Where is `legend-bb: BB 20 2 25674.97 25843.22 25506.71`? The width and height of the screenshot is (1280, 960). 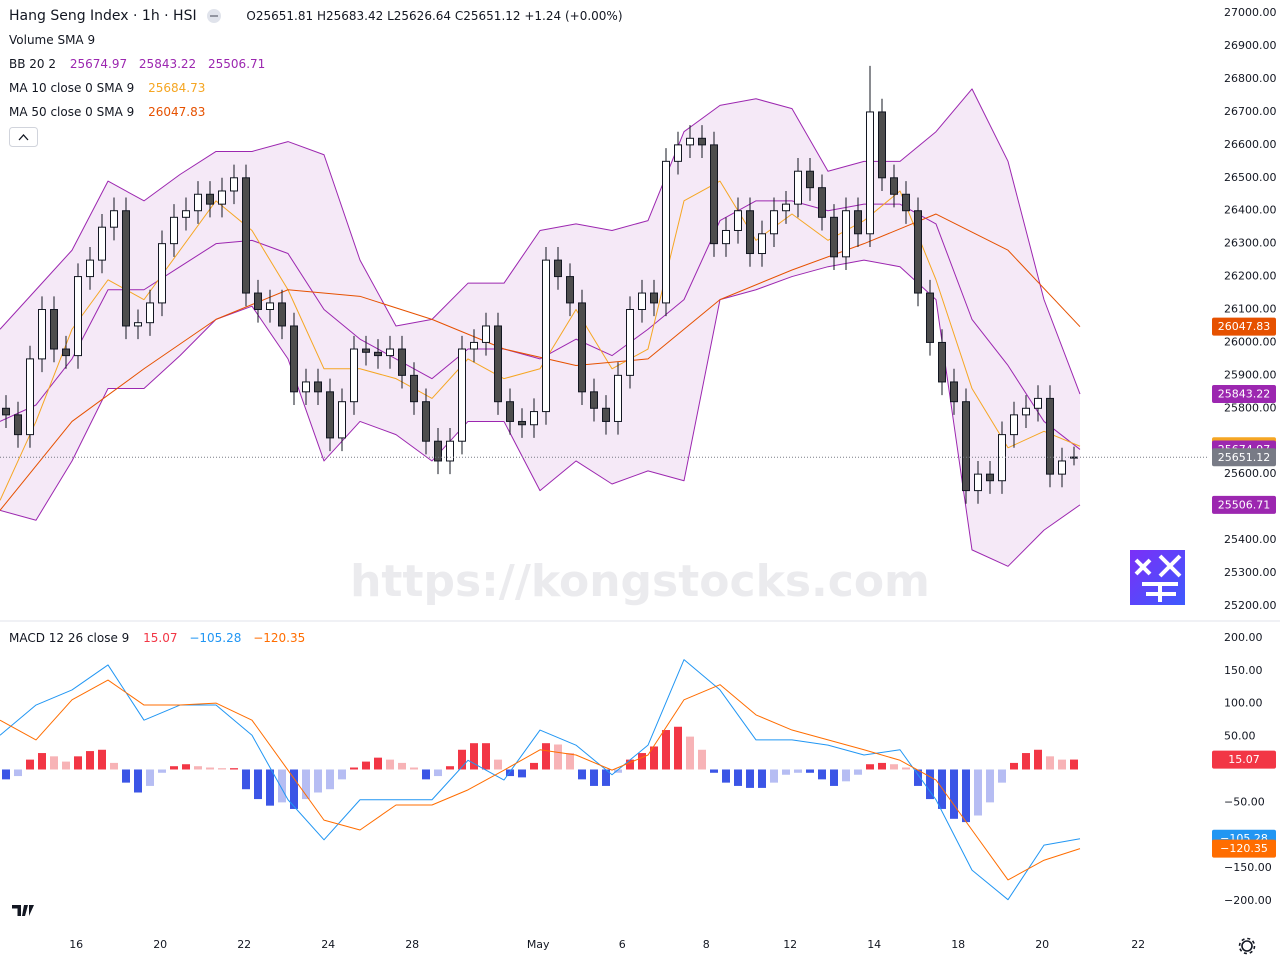 legend-bb: BB 20 2 25674.97 25843.22 25506.71 is located at coordinates (137, 64).